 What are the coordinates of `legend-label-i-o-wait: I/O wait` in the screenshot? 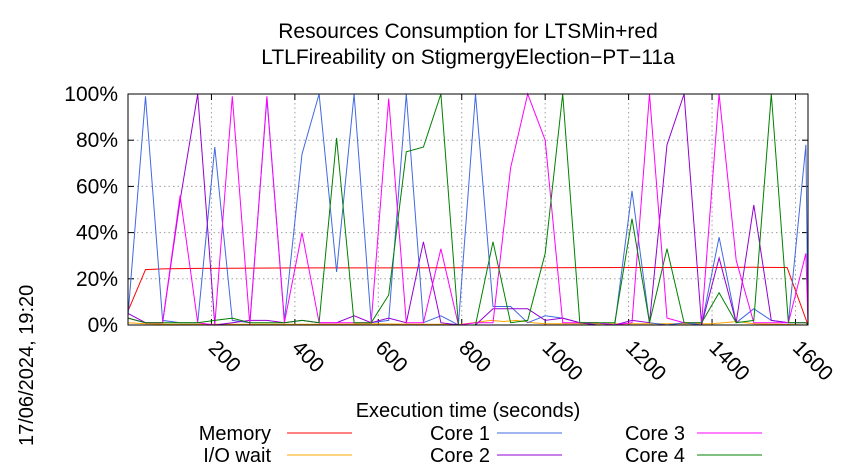 It's located at (237, 456).